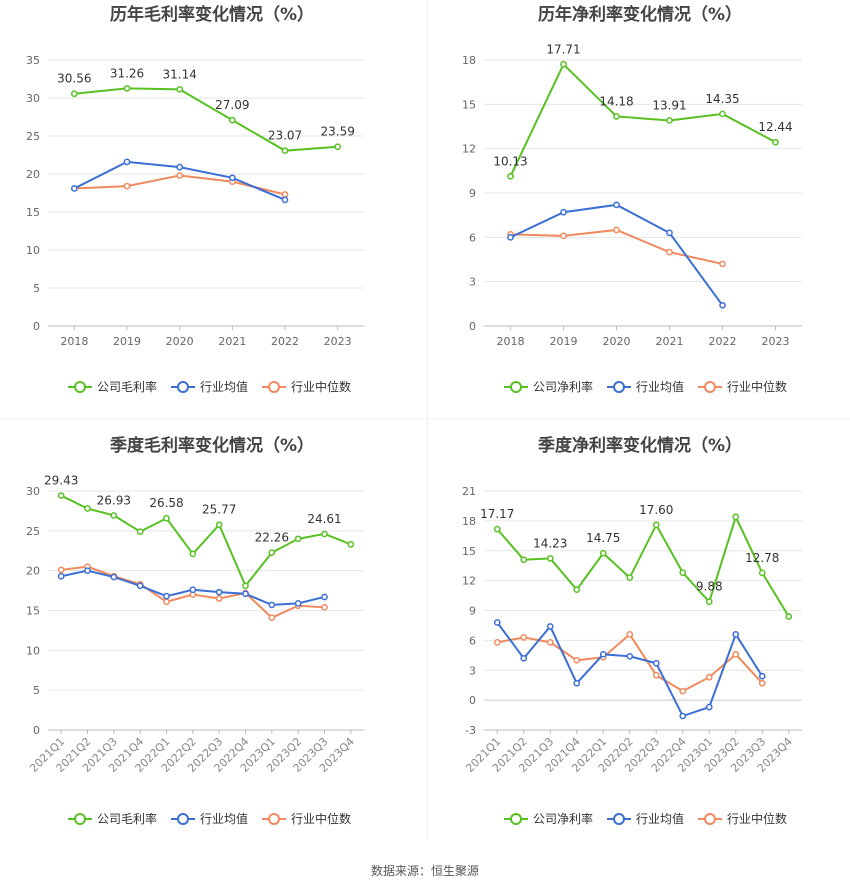 This screenshot has width=850, height=895. Describe the element at coordinates (472, 193) in the screenshot. I see `annual-net-y-tick-label: 9` at that location.